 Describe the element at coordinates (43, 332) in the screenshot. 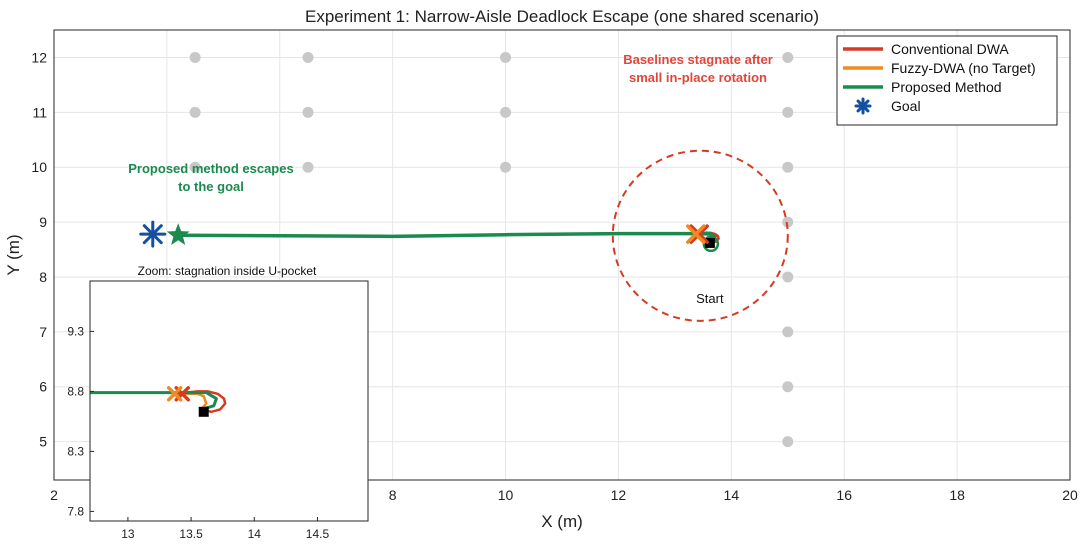

I see `y-tick-label: 7` at that location.